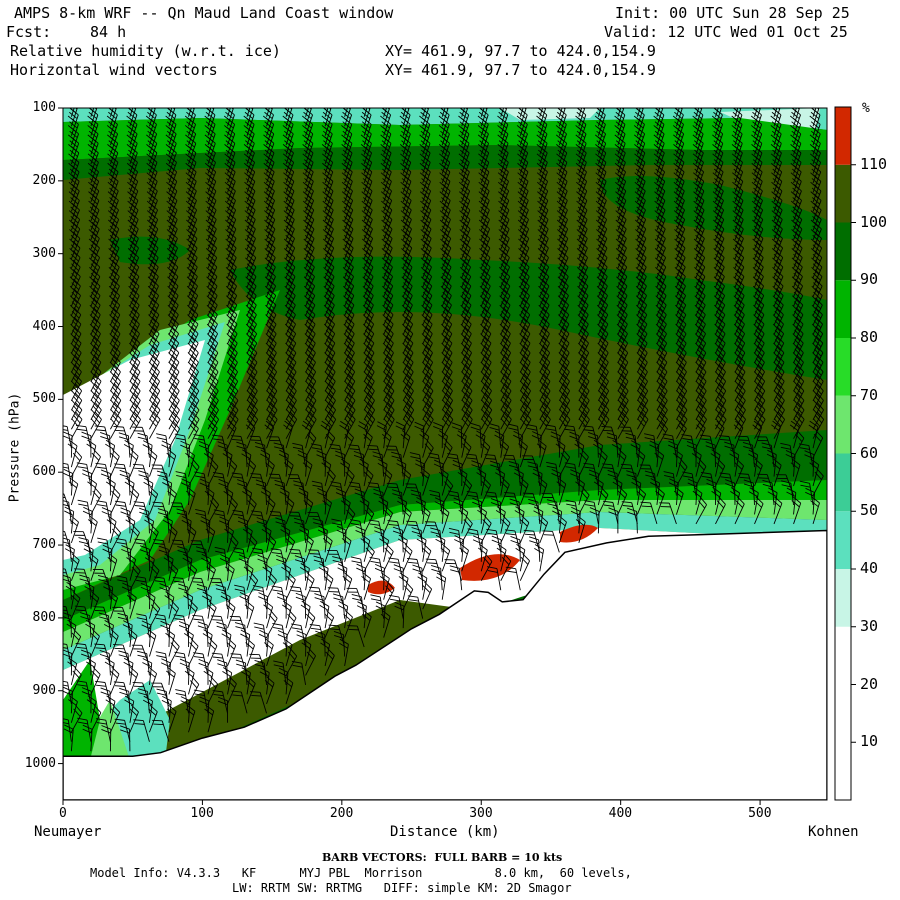 This screenshot has height=900, width=900. Describe the element at coordinates (68, 832) in the screenshot. I see `x-start-station: Neumayer` at that location.